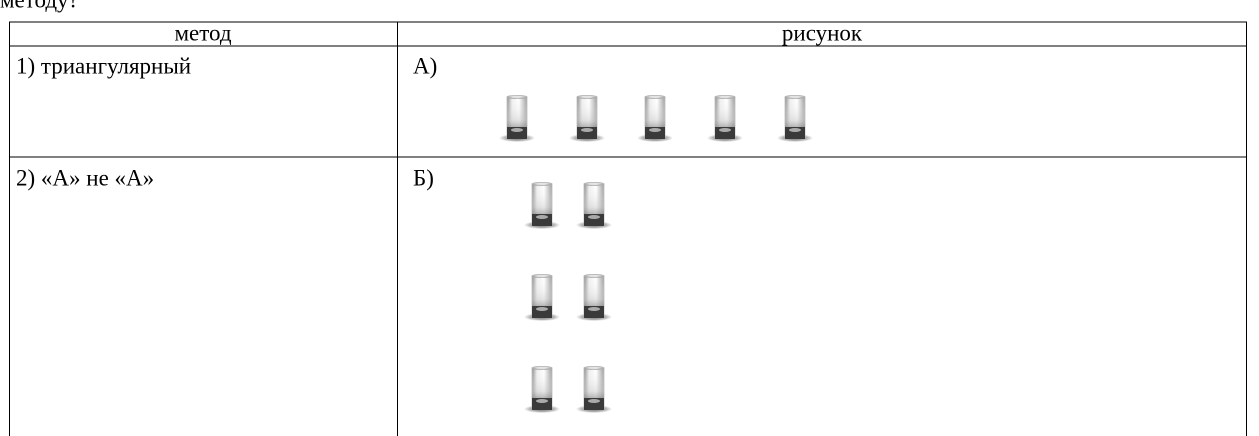 Image resolution: width=1259 pixels, height=436 pixels. What do you see at coordinates (423, 177) in the screenshot?
I see `cell: Б)` at bounding box center [423, 177].